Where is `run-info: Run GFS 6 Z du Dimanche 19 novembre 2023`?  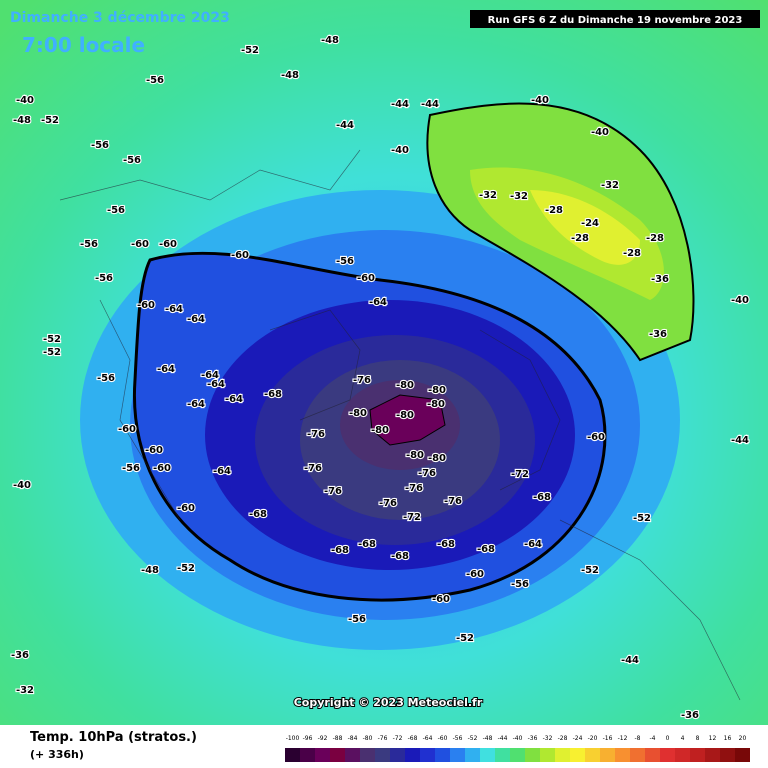
run-info: Run GFS 6 Z du Dimanche 19 novembre 2023 is located at coordinates (615, 20).